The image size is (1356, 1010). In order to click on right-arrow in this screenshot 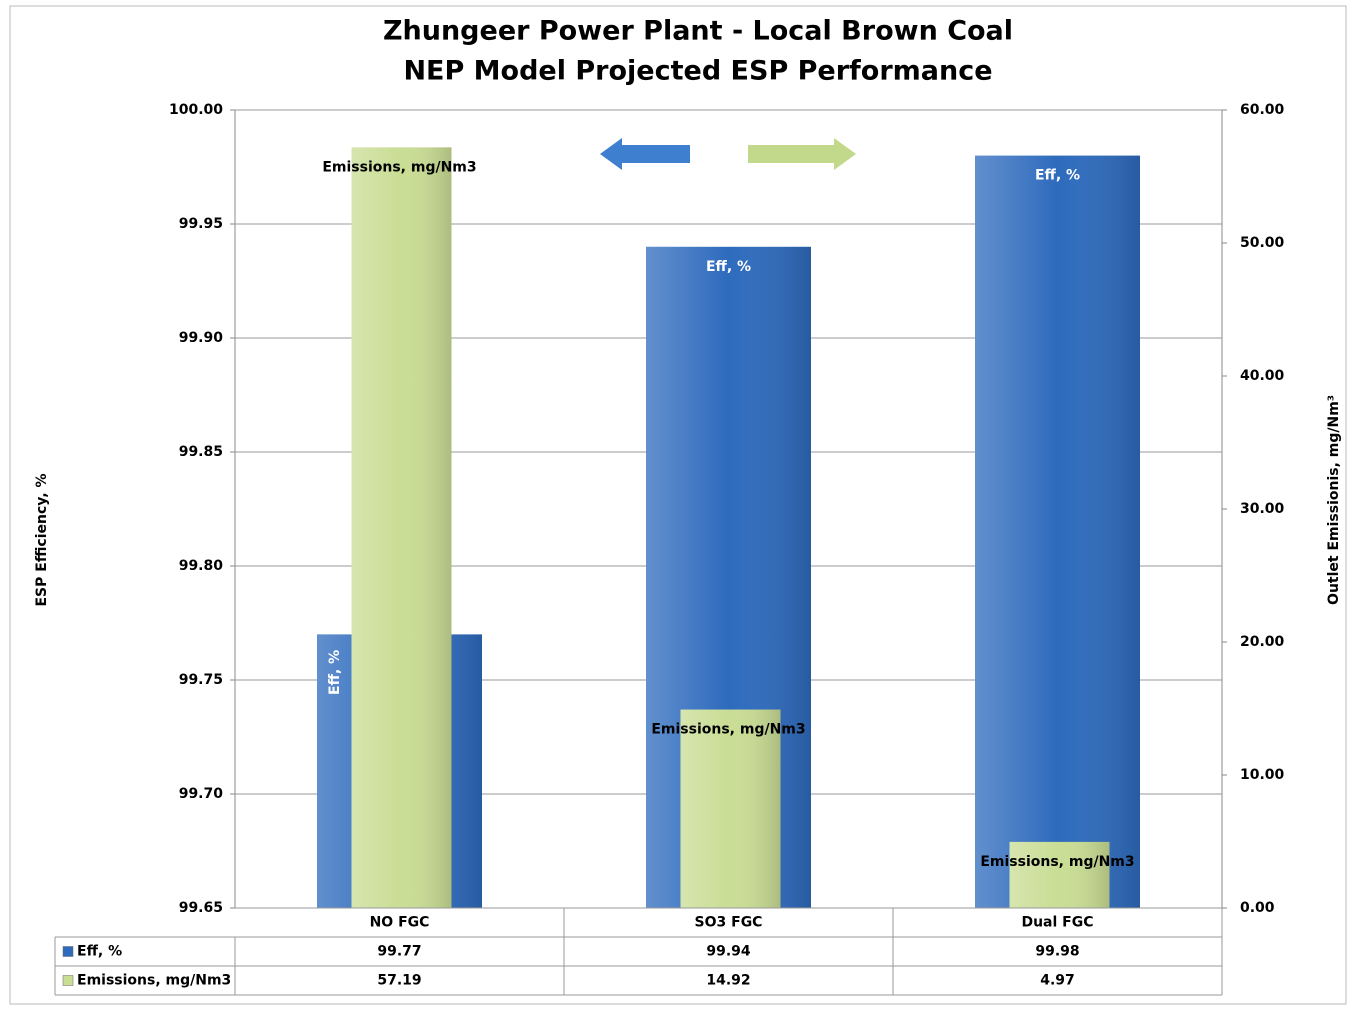, I will do `click(802, 154)`.